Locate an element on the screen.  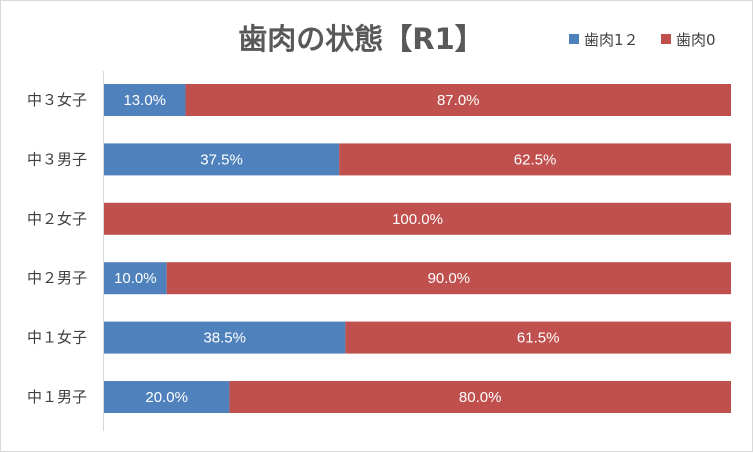
data-label-series-1: 20.0% is located at coordinates (166, 397).